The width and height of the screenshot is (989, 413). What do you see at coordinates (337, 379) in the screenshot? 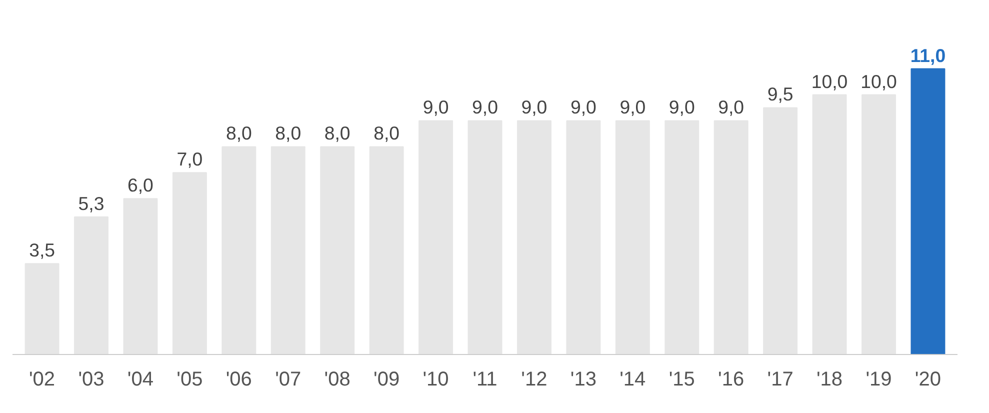
I see `x-tick-label: '08` at bounding box center [337, 379].